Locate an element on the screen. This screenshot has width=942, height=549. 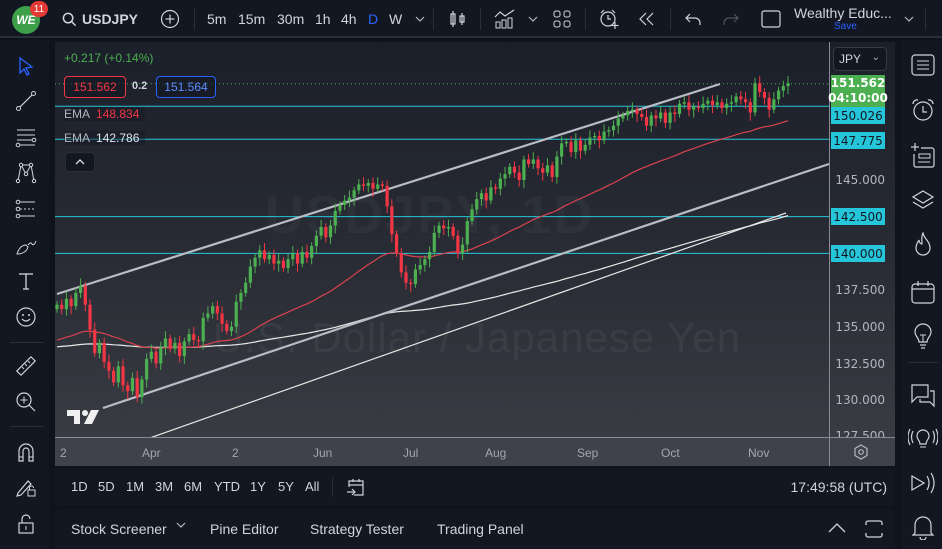
tradingview-logo is located at coordinates (83, 417).